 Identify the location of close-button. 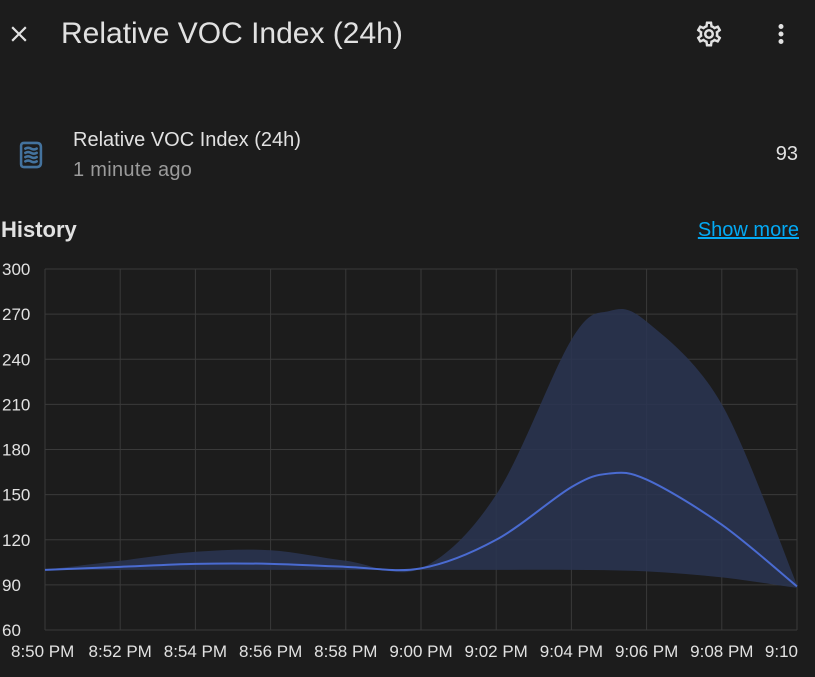
(19, 34).